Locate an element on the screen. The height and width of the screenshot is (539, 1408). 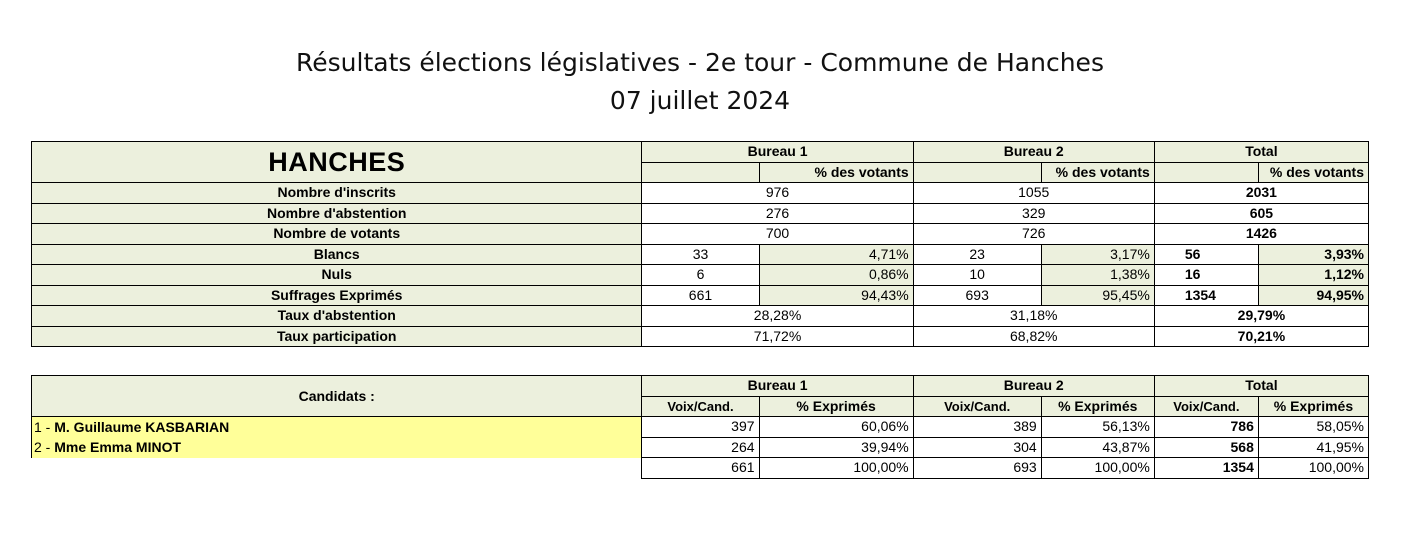
cell-pct: 43,87% is located at coordinates (1097, 447).